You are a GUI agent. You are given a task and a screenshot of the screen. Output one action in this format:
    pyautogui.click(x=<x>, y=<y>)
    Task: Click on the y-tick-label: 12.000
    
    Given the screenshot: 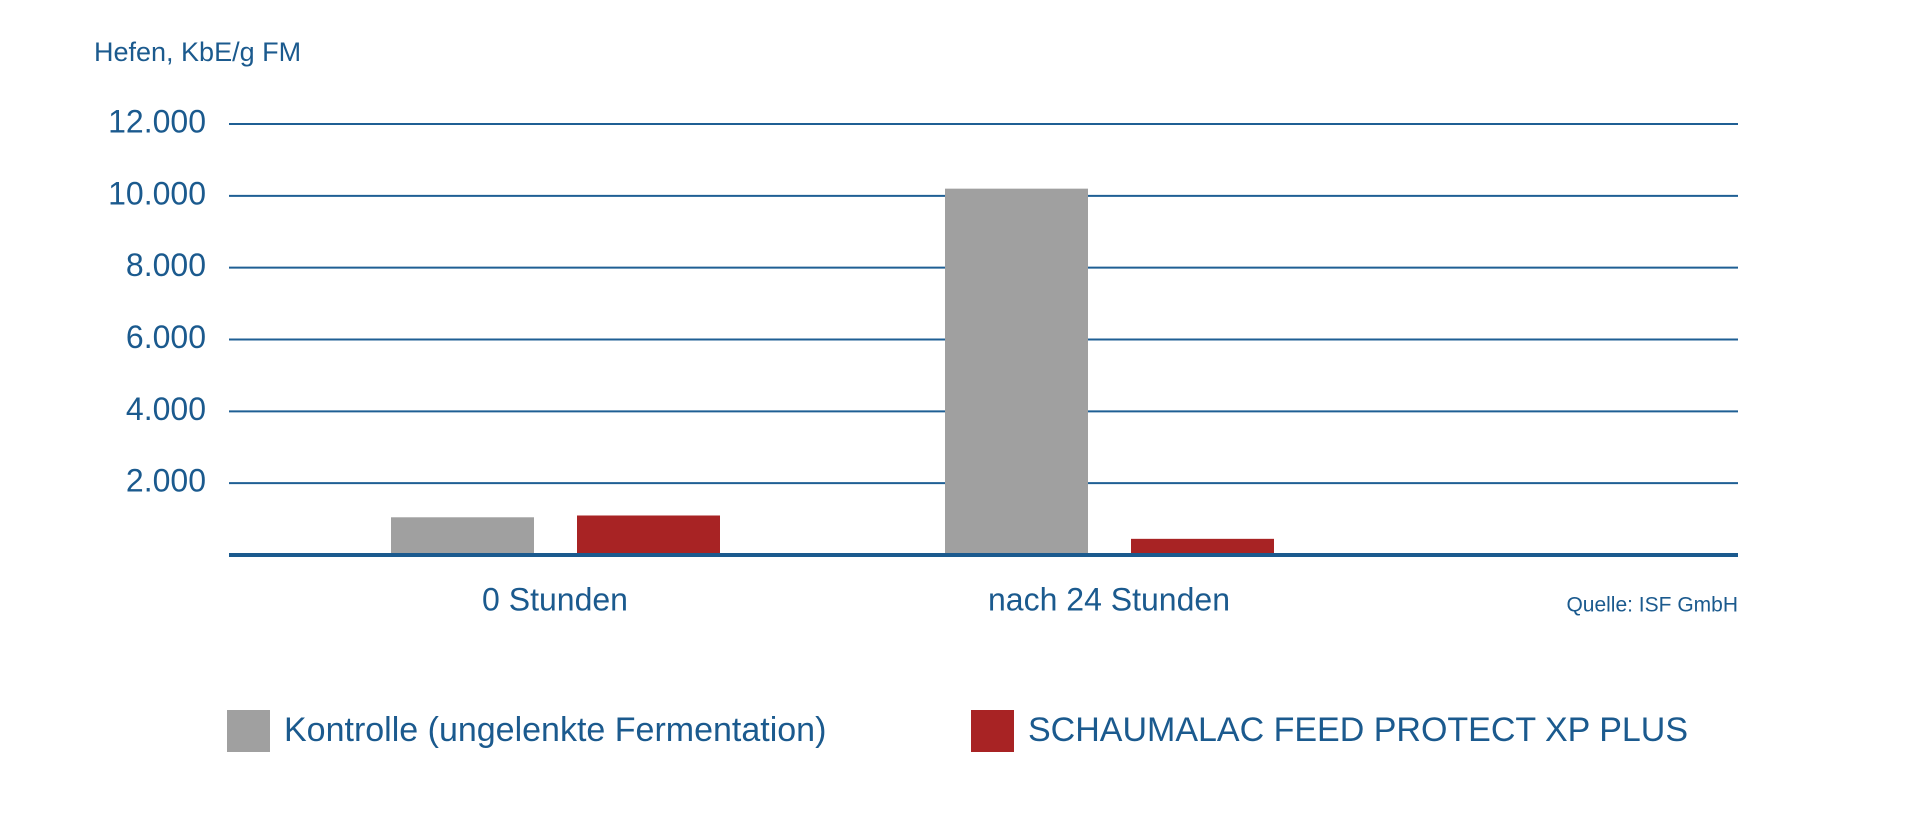 What is the action you would take?
    pyautogui.click(x=157, y=121)
    